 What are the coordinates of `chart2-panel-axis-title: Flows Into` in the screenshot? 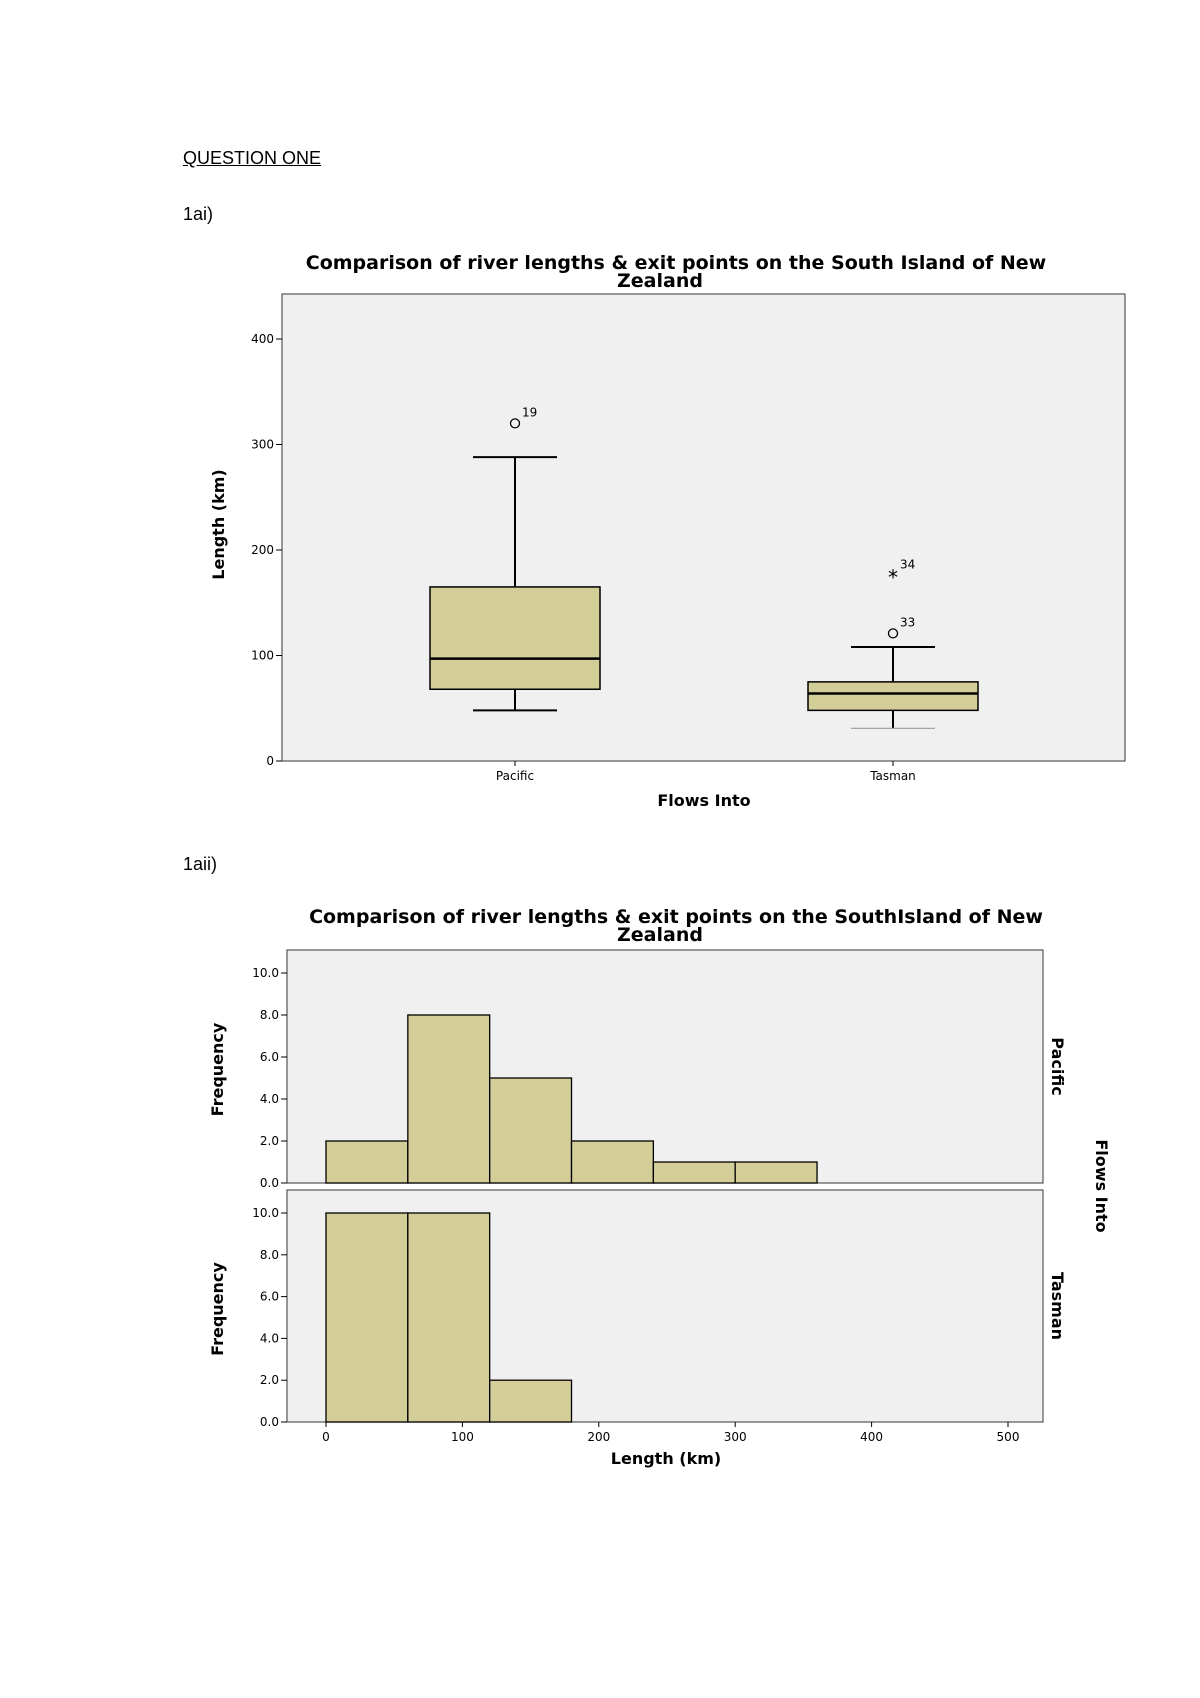 It's located at (1101, 1185).